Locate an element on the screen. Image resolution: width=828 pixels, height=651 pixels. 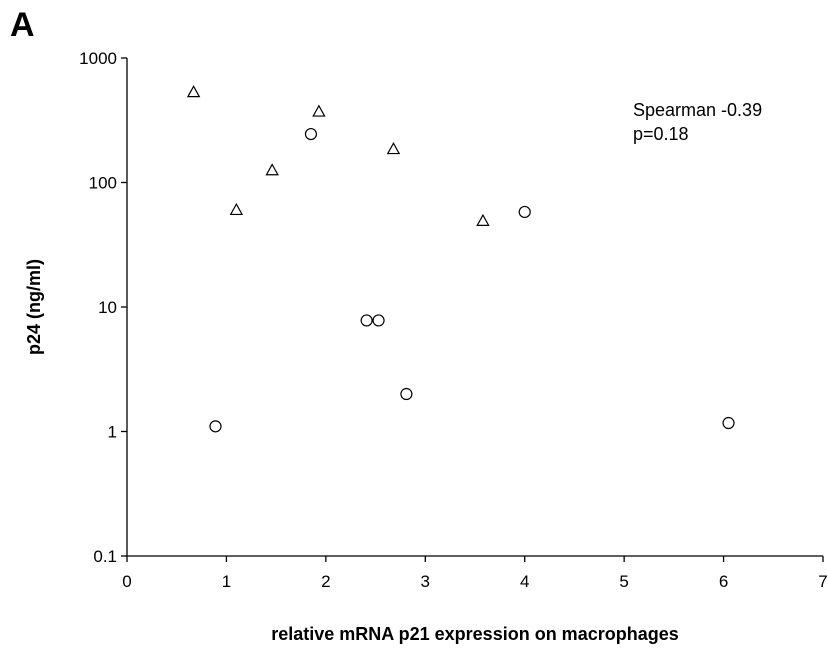
annotation-p-value: p=0.18 is located at coordinates (661, 134).